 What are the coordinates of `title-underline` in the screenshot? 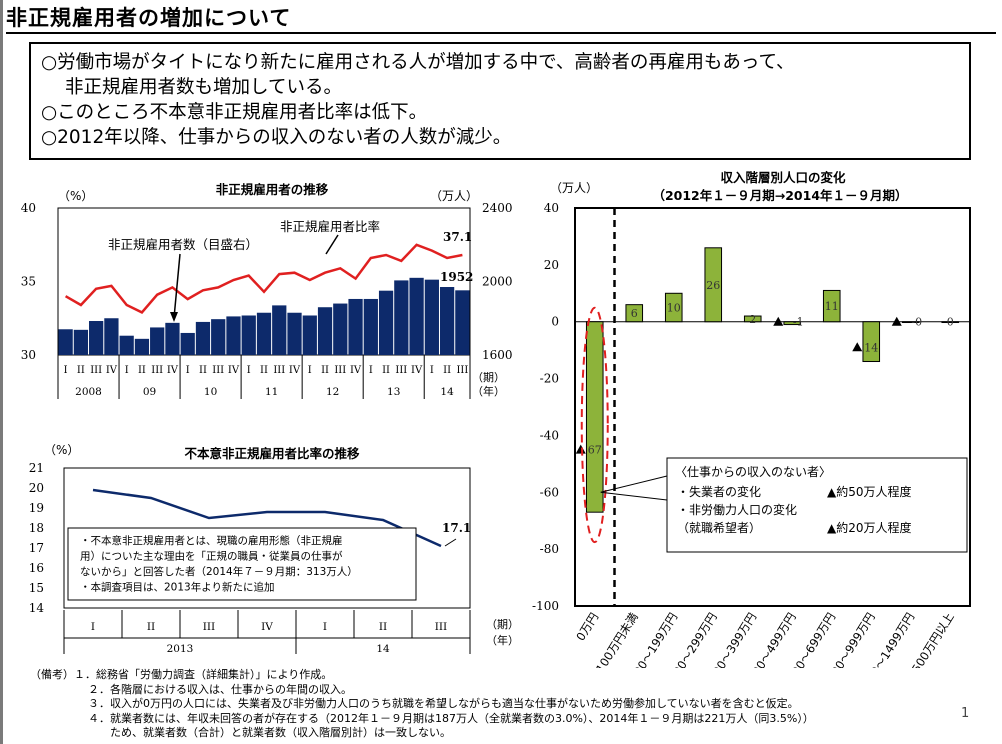 It's located at (501, 33).